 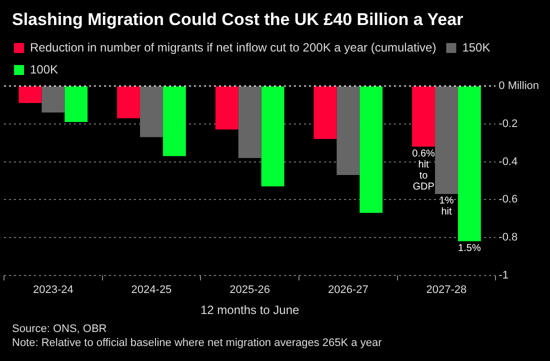 What do you see at coordinates (237, 20) in the screenshot?
I see `chart-title: Slashing Migration Could Cost the UK £40 Billion a Year` at bounding box center [237, 20].